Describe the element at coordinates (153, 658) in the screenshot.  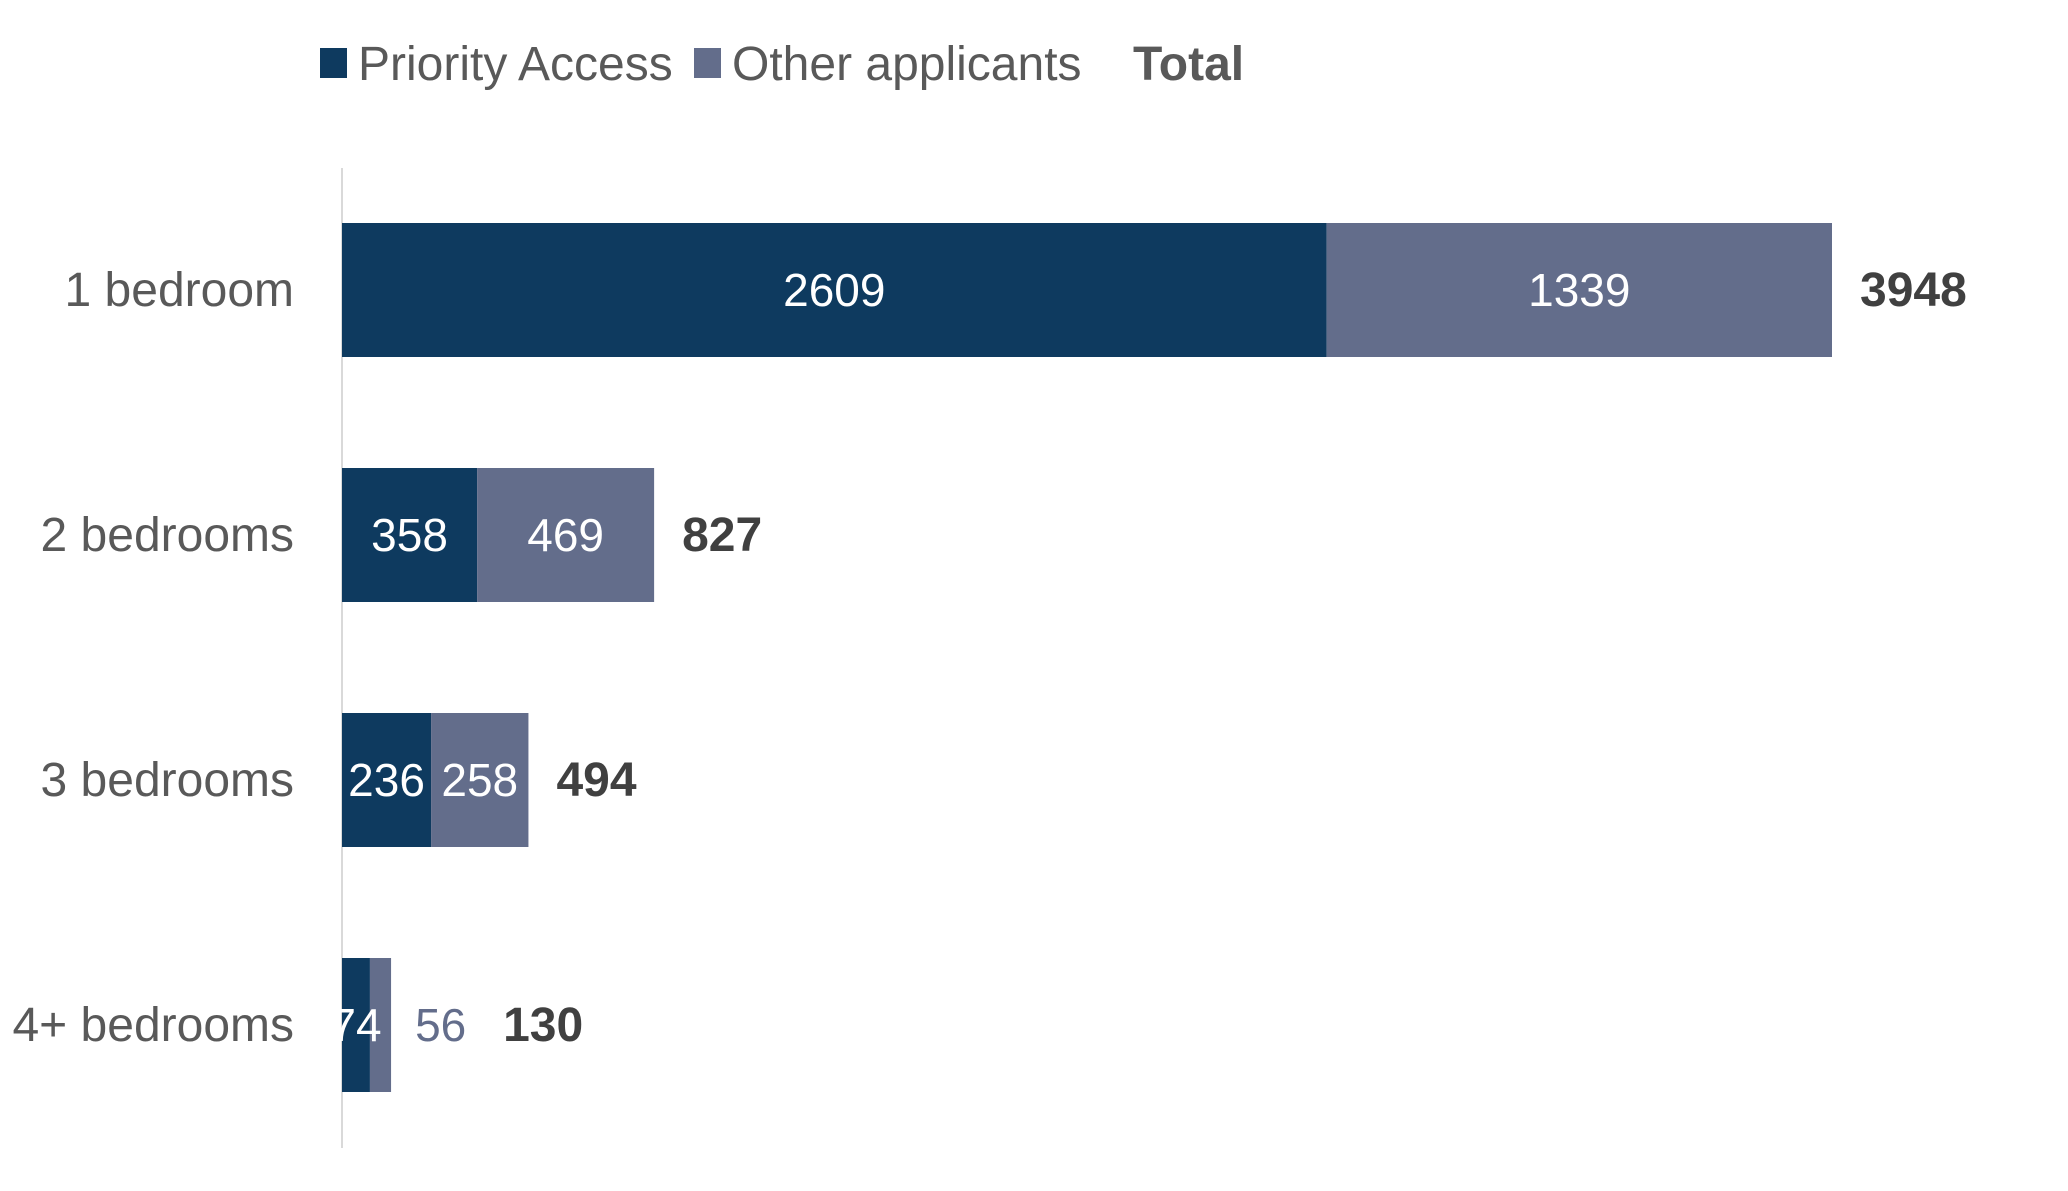
I see `category-labels: 1 bedroom 2 bedrooms 3 bedrooms 4+ bedrooms` at that location.